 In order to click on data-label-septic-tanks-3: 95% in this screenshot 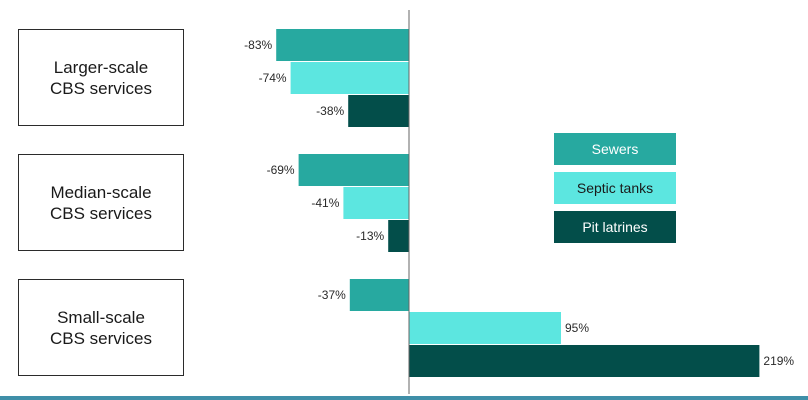, I will do `click(577, 328)`.